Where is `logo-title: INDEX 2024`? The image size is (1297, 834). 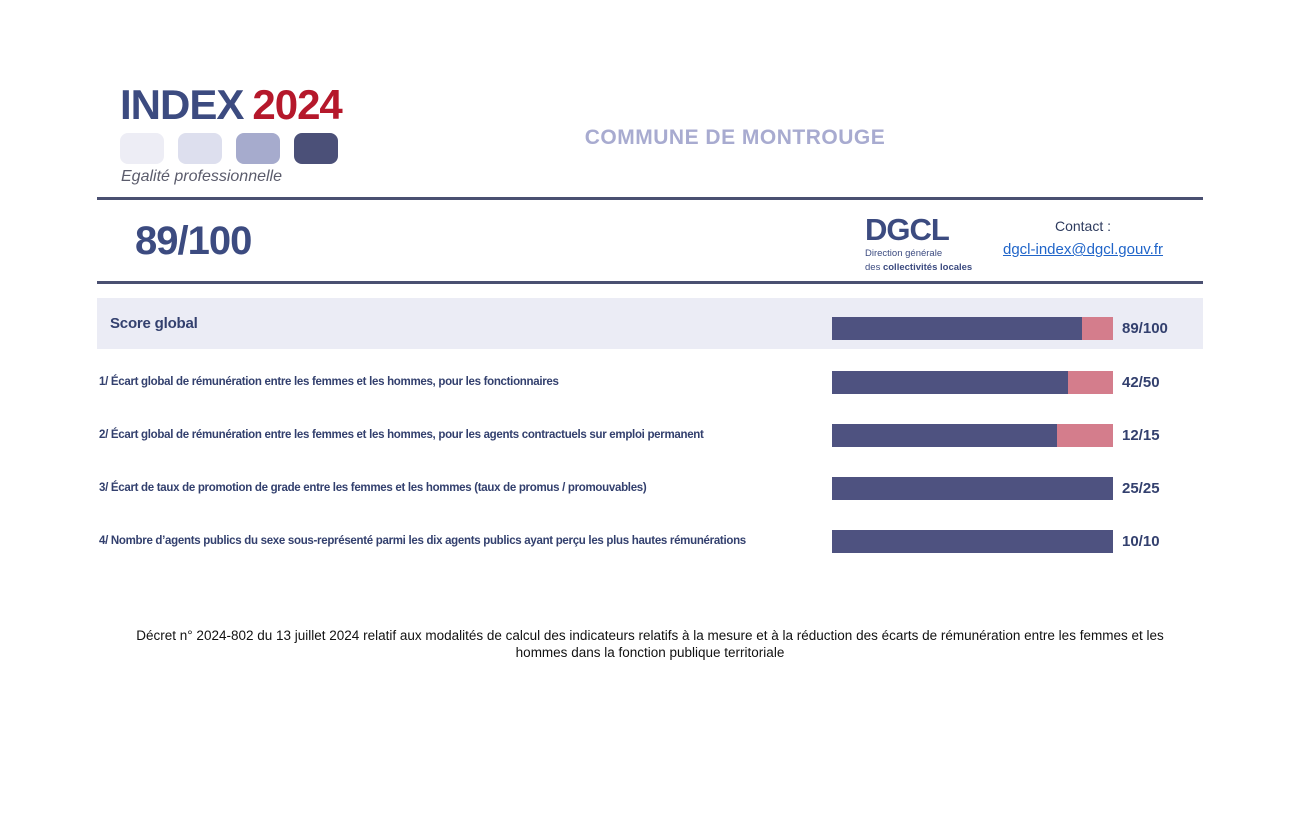 logo-title: INDEX 2024 is located at coordinates (231, 104).